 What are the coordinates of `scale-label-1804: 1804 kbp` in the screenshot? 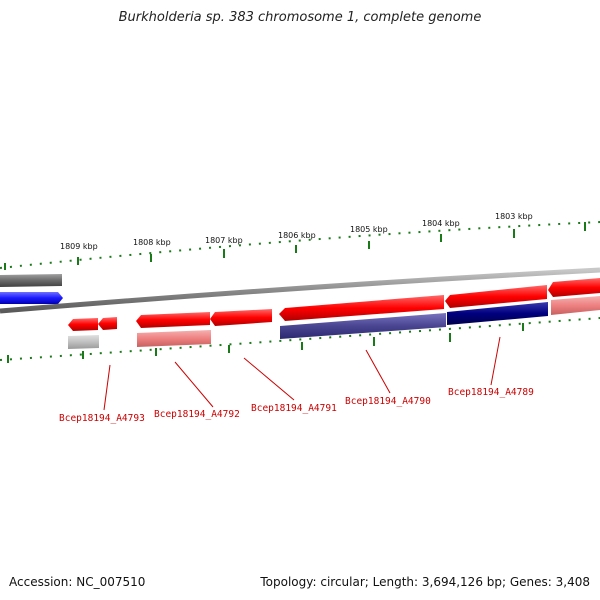 It's located at (441, 223).